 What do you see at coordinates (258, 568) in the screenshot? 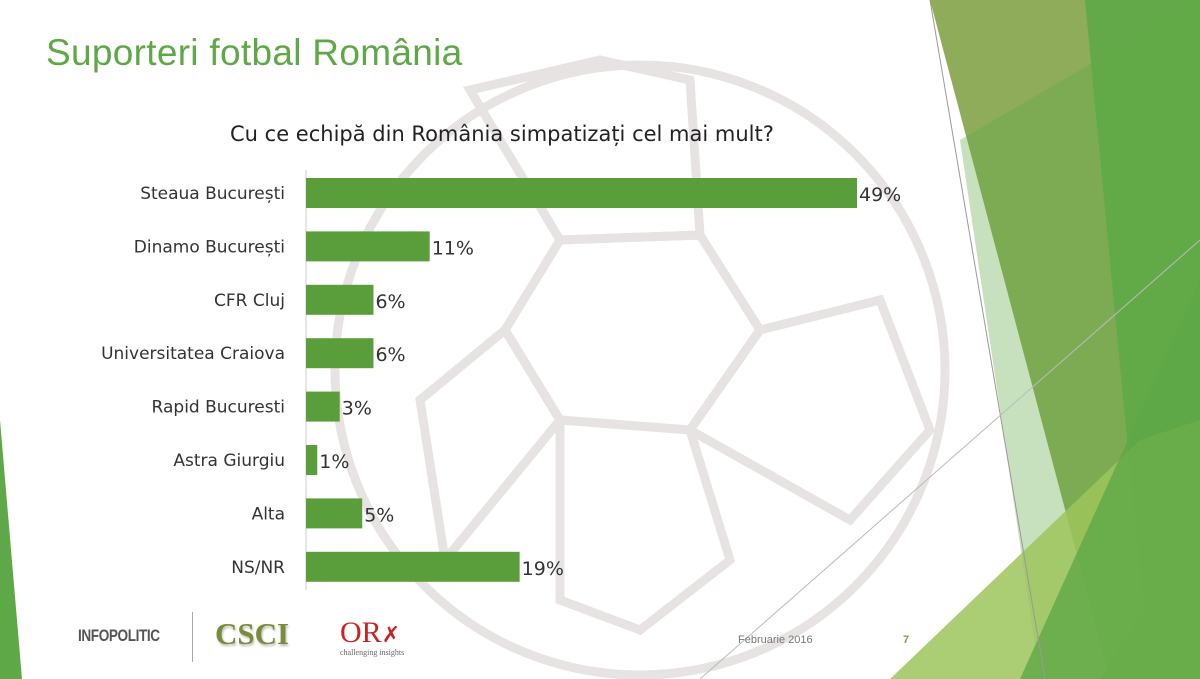
I see `category-label: NS/NR` at bounding box center [258, 568].